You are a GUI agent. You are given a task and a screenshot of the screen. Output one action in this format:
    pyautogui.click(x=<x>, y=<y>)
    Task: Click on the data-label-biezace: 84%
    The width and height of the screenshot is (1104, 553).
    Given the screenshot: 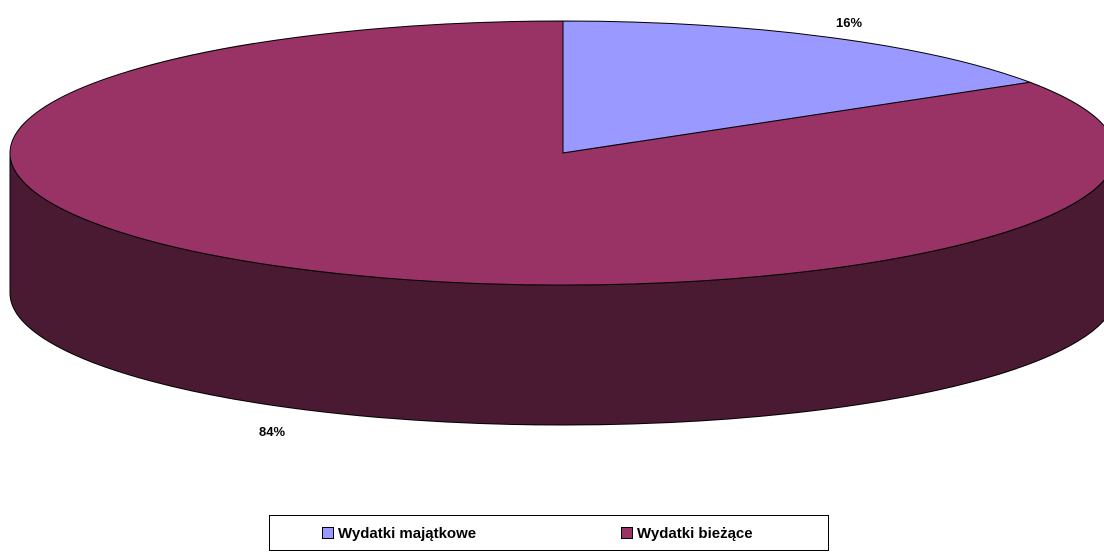 What is the action you would take?
    pyautogui.click(x=272, y=431)
    